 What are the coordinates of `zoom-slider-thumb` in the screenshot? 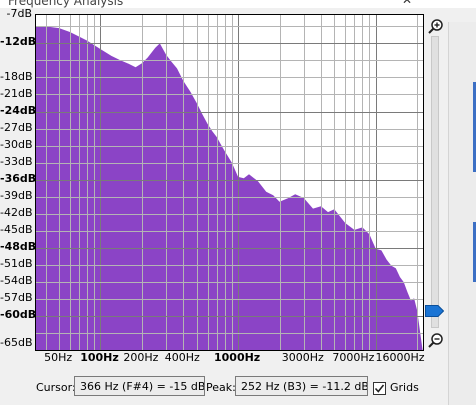 It's located at (434, 311).